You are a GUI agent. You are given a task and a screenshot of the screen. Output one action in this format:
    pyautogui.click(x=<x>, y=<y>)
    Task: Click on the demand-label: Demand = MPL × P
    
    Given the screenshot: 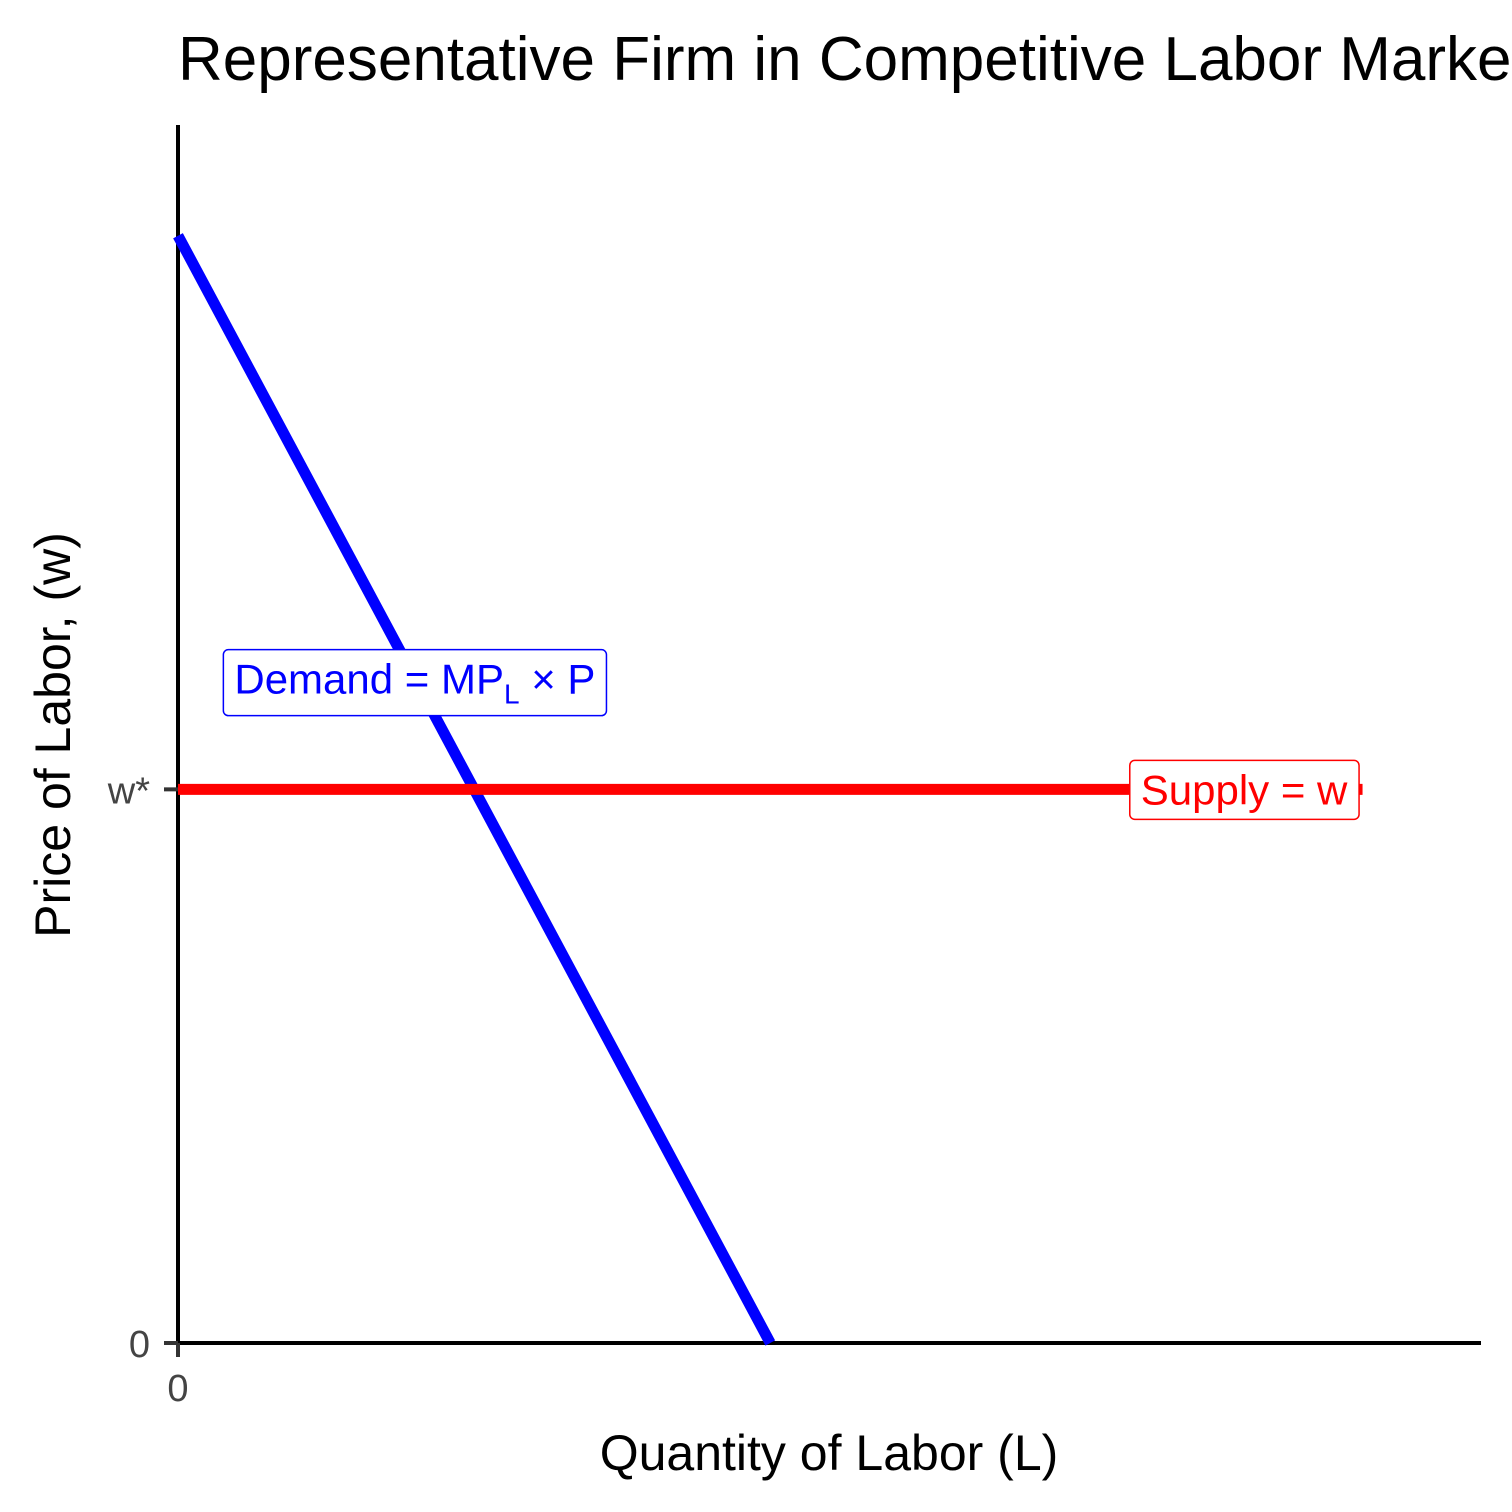 What is the action you would take?
    pyautogui.click(x=415, y=682)
    